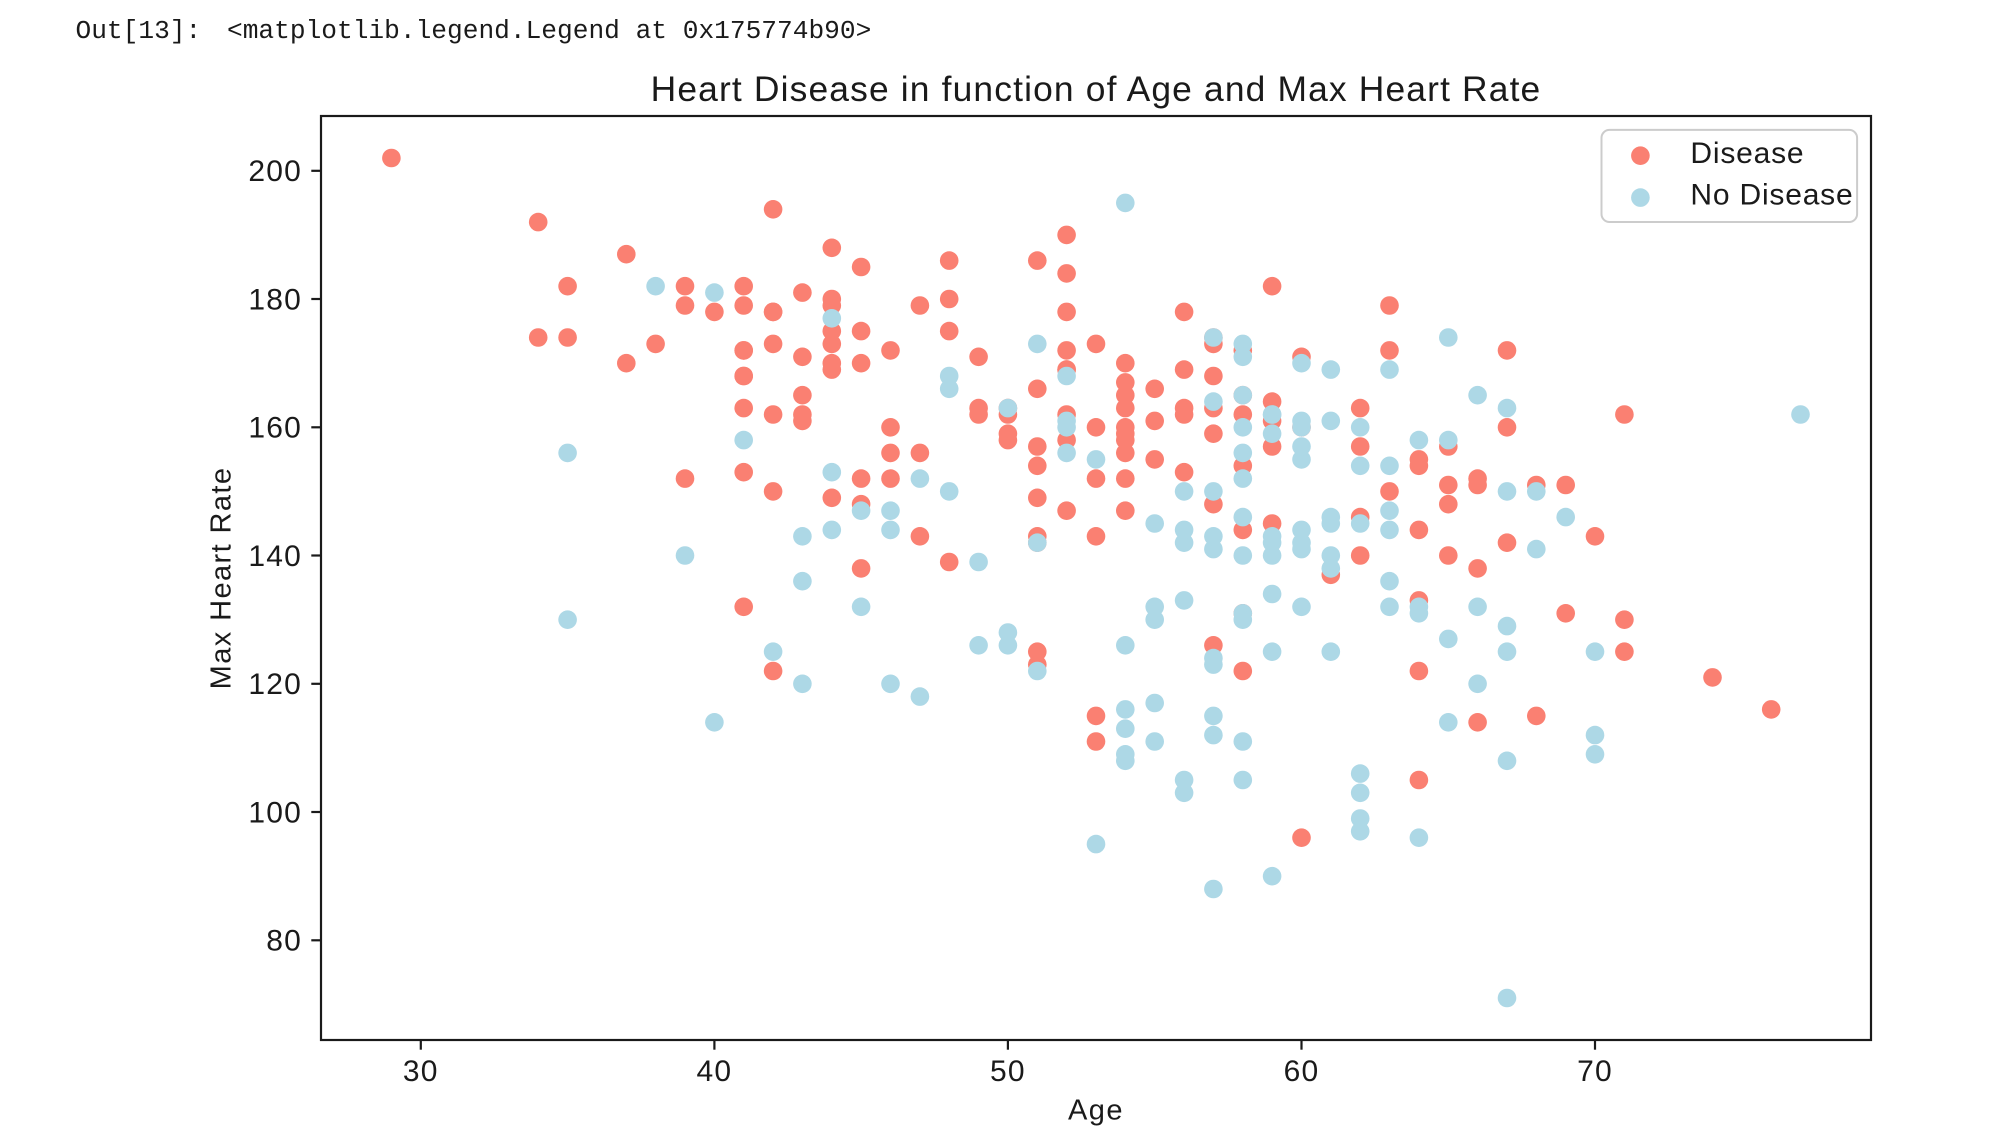 This screenshot has width=2010, height=1144. Describe the element at coordinates (275, 171) in the screenshot. I see `svg-text: 200` at that location.